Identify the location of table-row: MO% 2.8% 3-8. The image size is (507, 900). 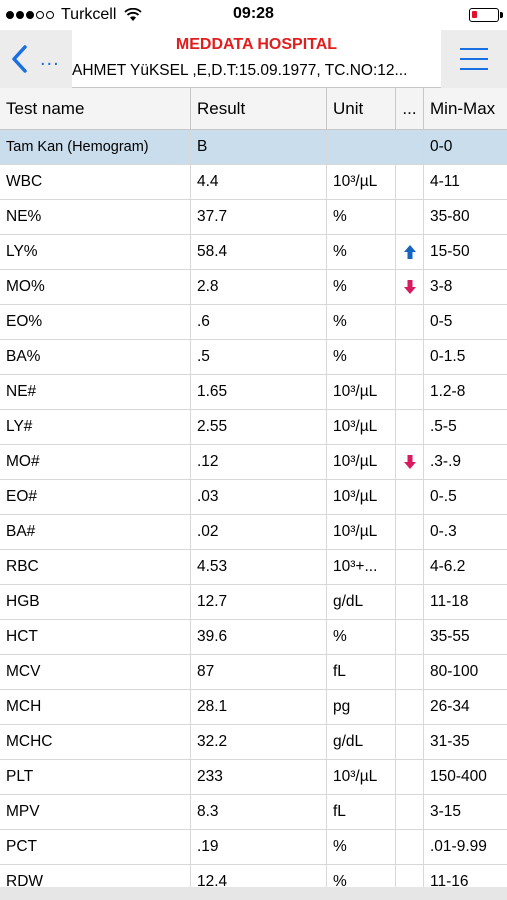
(253, 287).